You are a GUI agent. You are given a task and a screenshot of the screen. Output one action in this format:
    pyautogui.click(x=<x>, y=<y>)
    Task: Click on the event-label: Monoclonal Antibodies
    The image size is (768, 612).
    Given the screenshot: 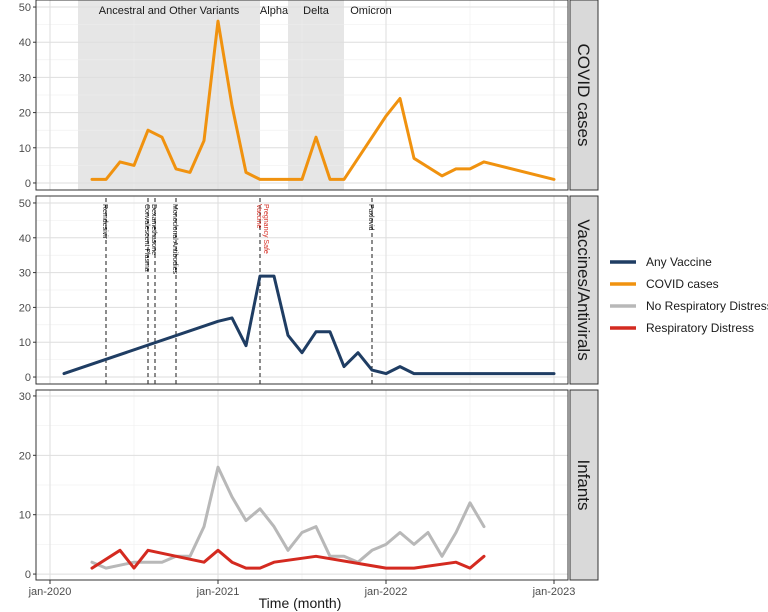 What is the action you would take?
    pyautogui.click(x=174, y=239)
    